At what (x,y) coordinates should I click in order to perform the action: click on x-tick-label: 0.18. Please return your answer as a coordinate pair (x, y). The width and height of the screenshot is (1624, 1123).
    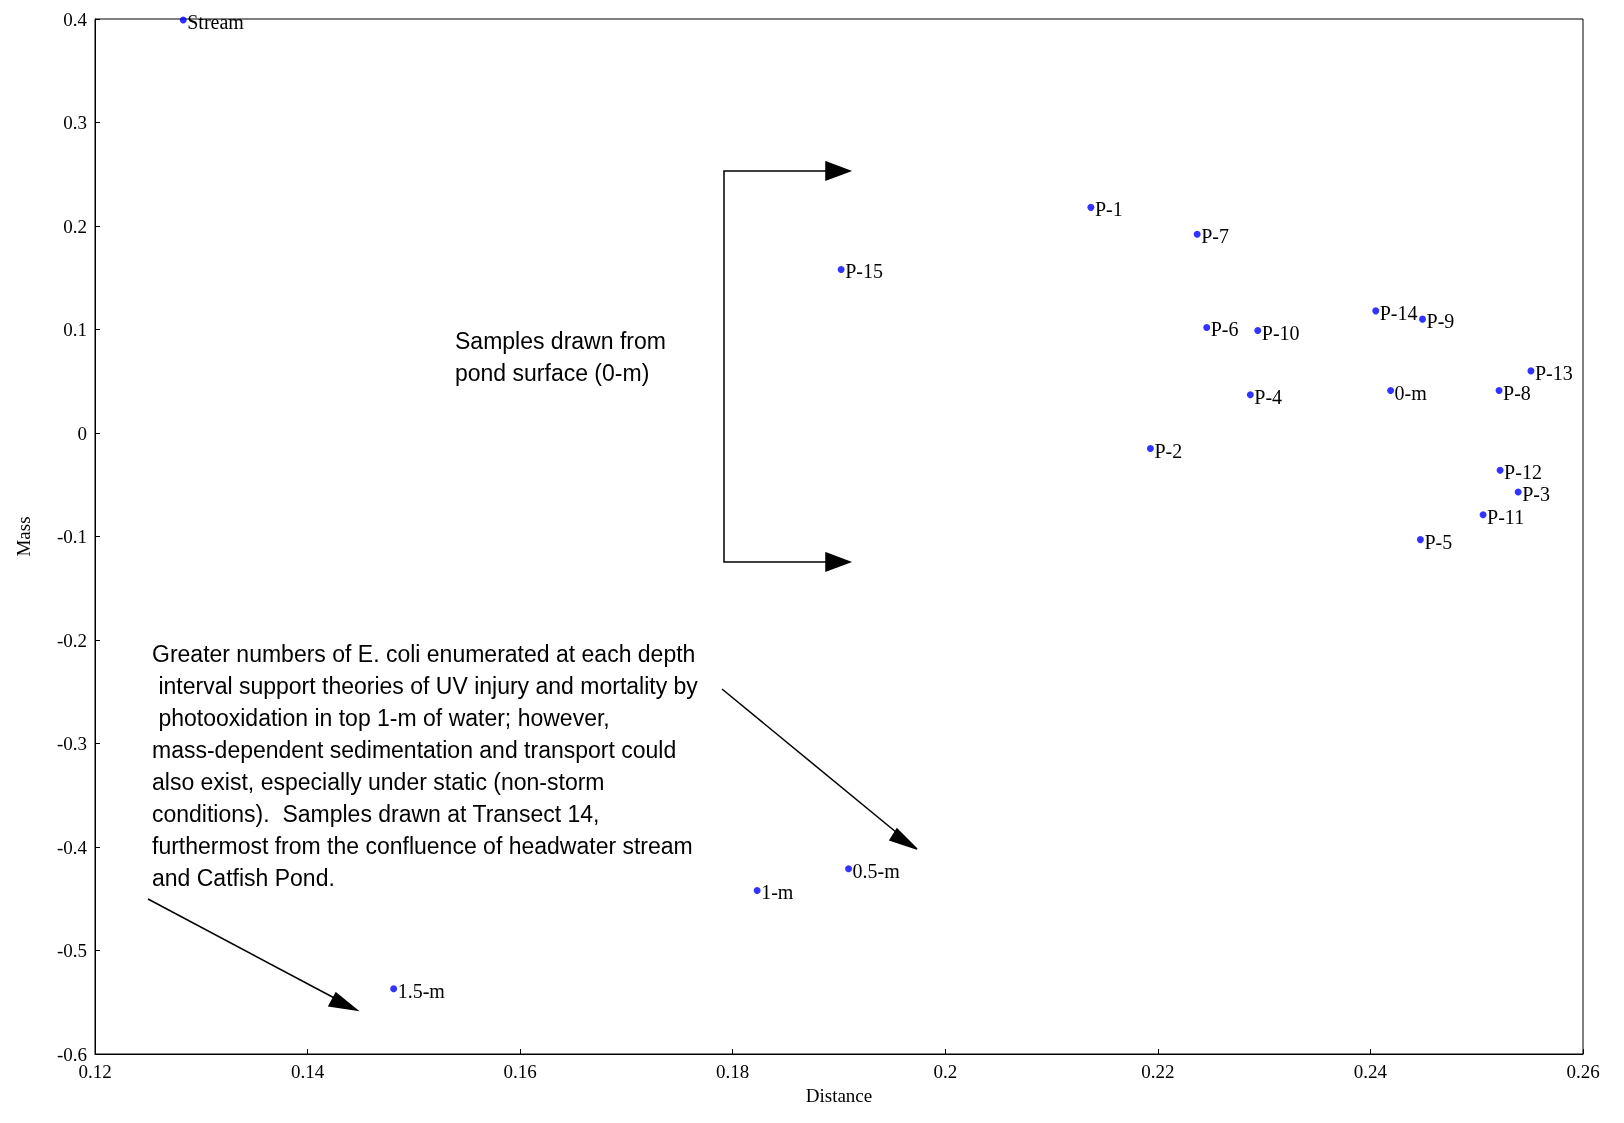
    Looking at the image, I should click on (733, 1071).